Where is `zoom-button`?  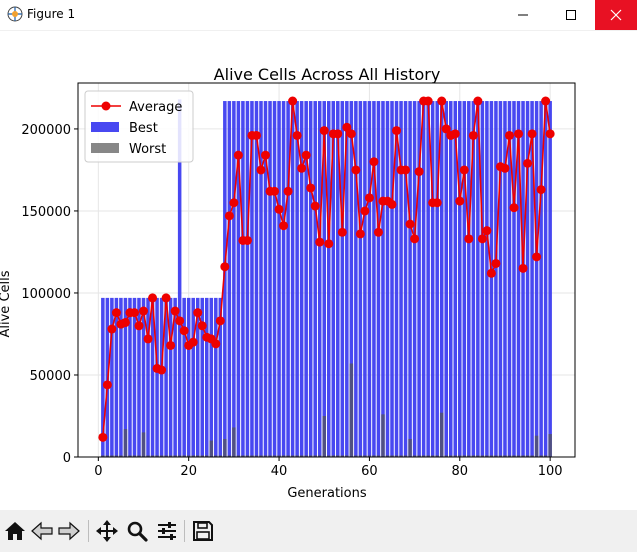
zoom-button is located at coordinates (137, 531).